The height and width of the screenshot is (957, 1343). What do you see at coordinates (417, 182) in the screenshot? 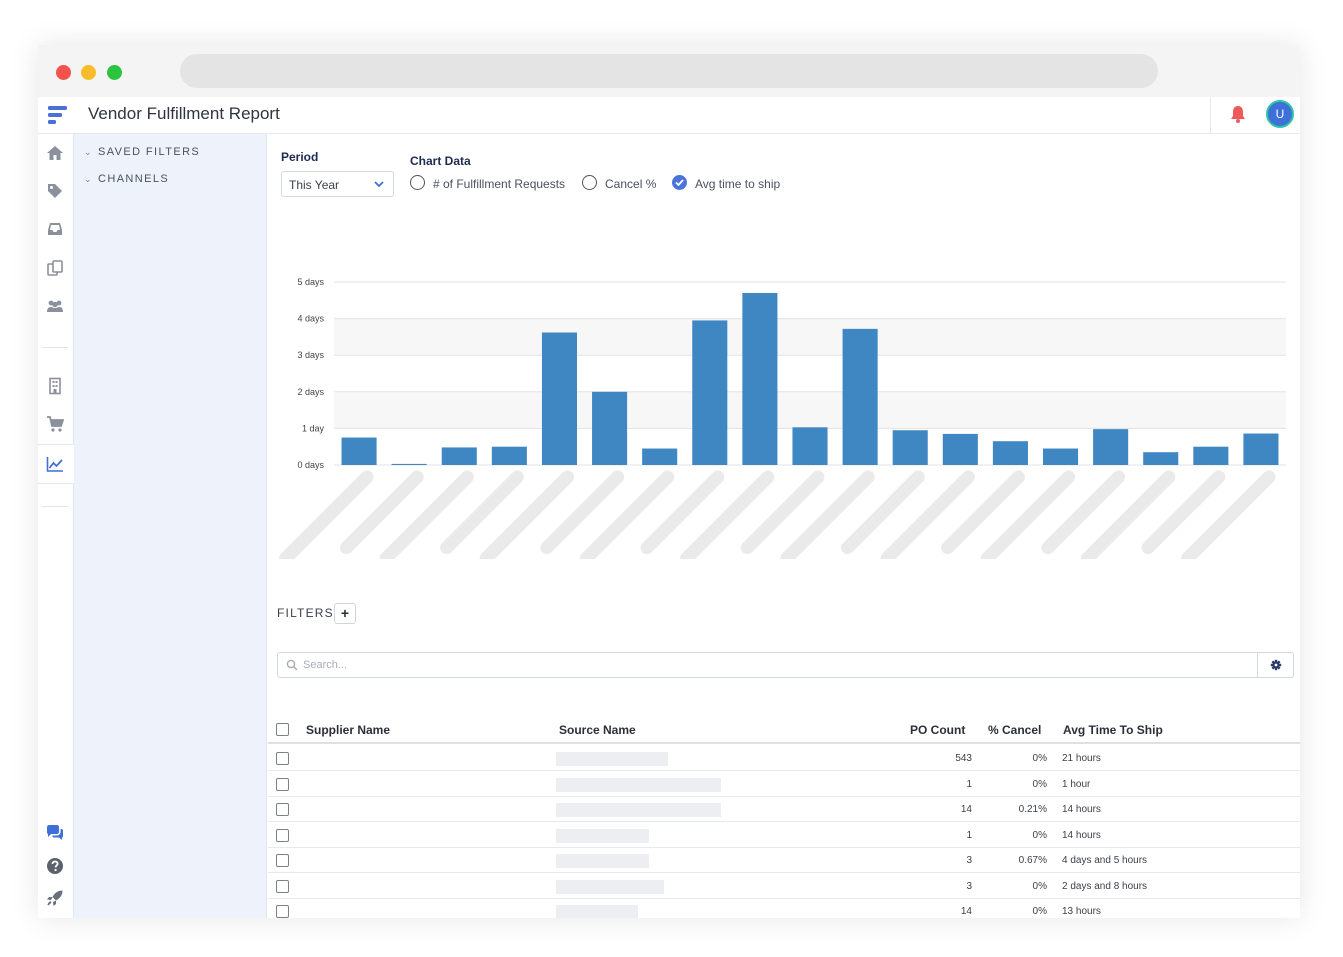
I see `radio-circle` at bounding box center [417, 182].